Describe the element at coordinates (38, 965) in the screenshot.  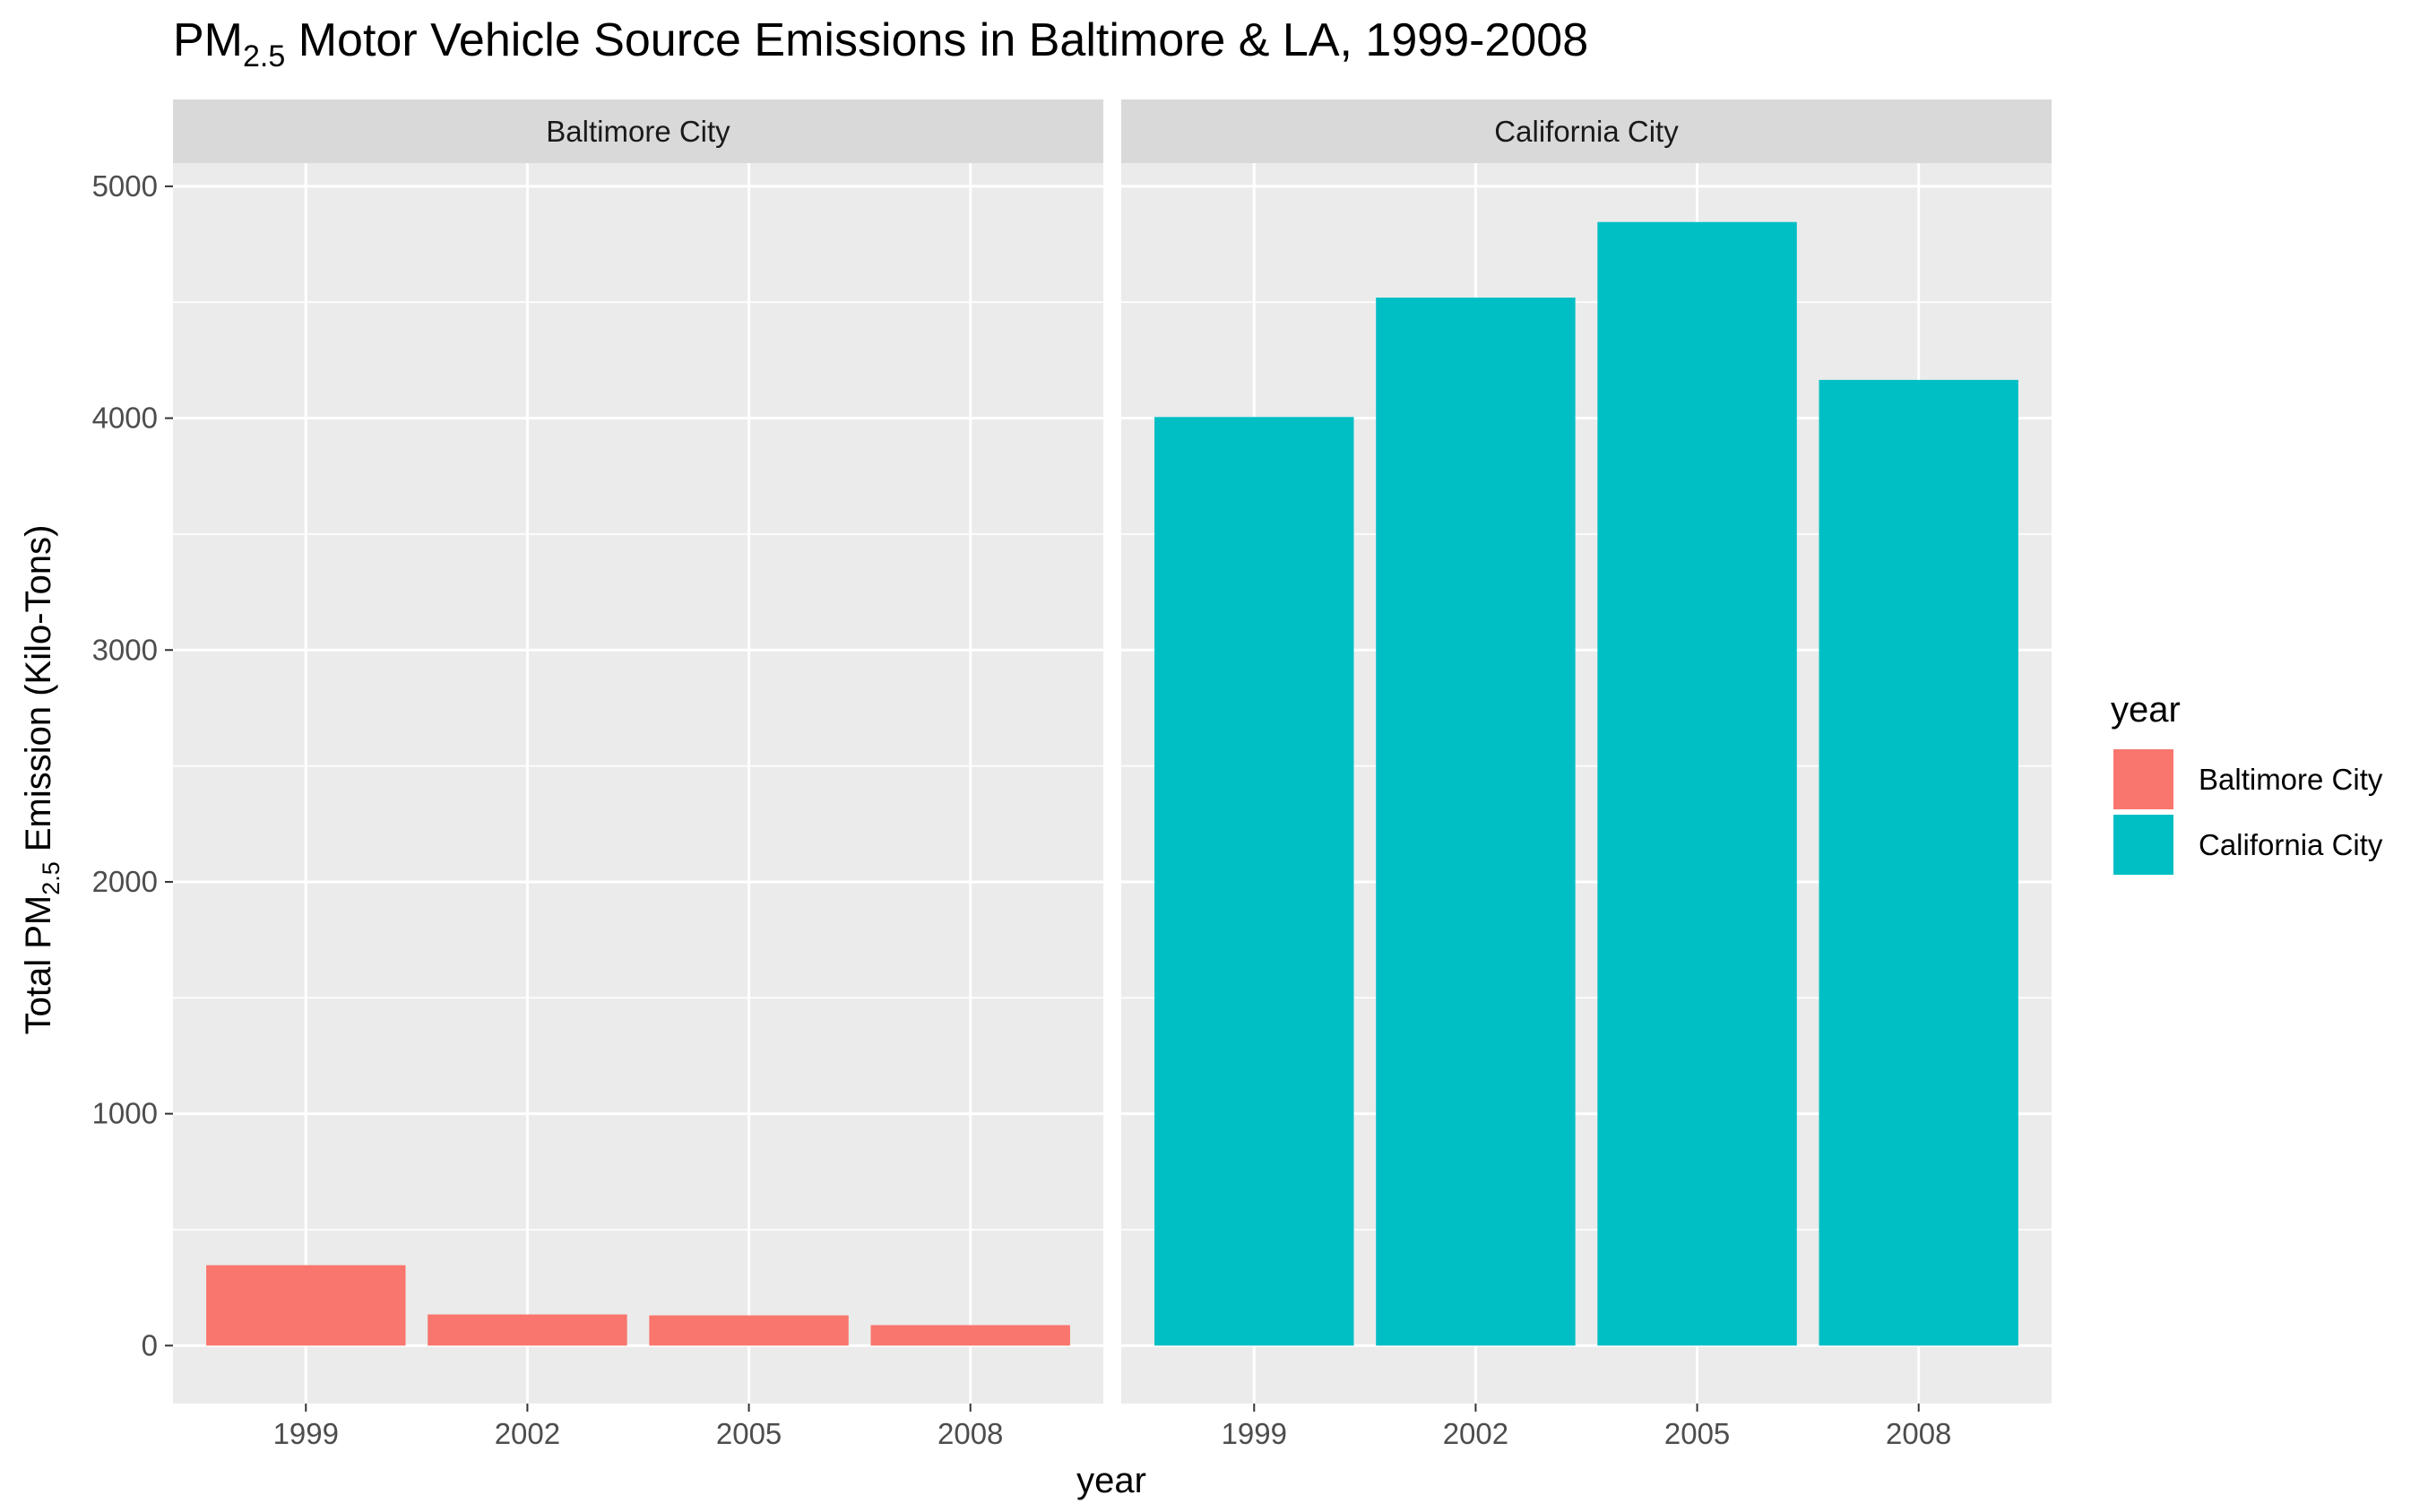
I see `y-axis-title-prefix: Total PM` at that location.